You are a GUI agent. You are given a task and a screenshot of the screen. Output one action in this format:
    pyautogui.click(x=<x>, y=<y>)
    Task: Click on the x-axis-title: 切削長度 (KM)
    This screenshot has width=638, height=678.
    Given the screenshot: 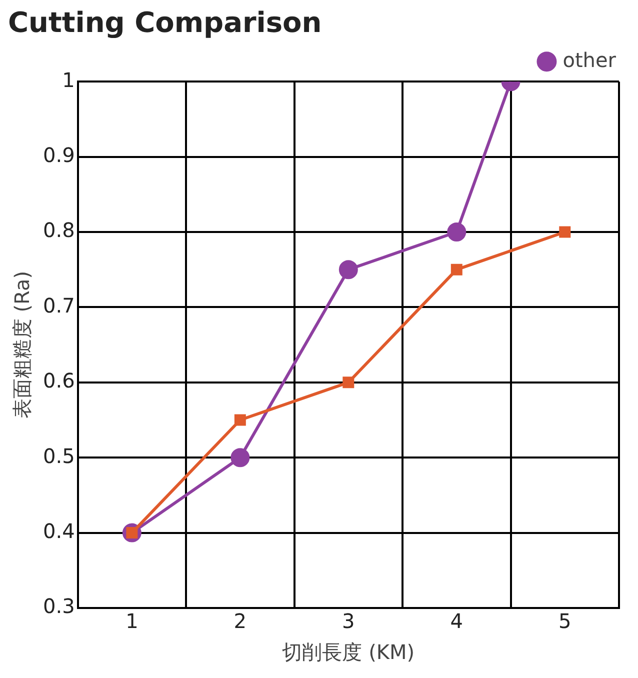 What is the action you would take?
    pyautogui.click(x=348, y=652)
    